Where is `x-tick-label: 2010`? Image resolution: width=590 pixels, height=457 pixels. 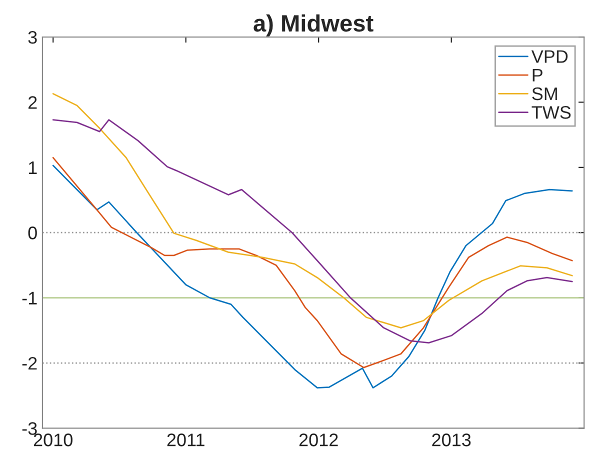
x-tick-label: 2010 is located at coordinates (53, 440).